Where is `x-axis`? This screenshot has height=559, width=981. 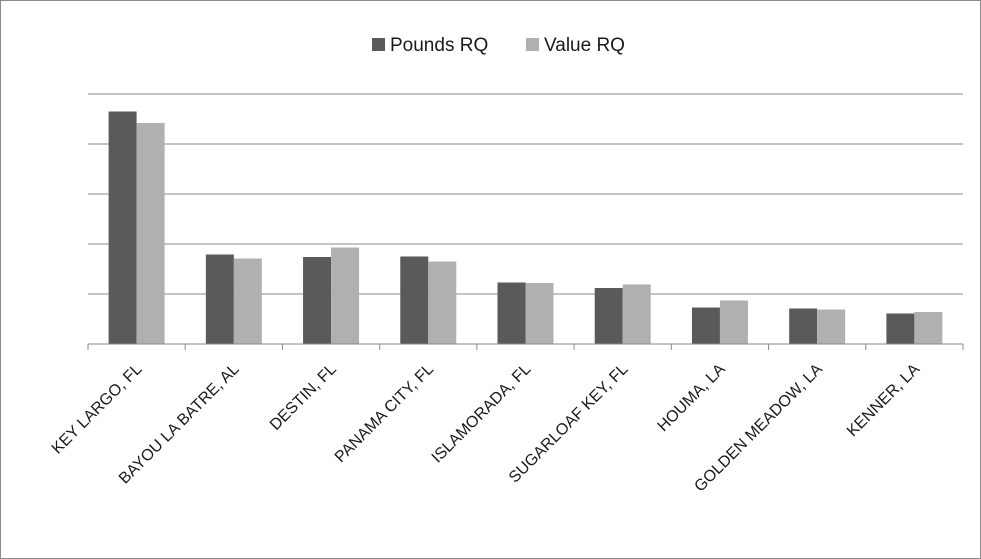 x-axis is located at coordinates (525, 346).